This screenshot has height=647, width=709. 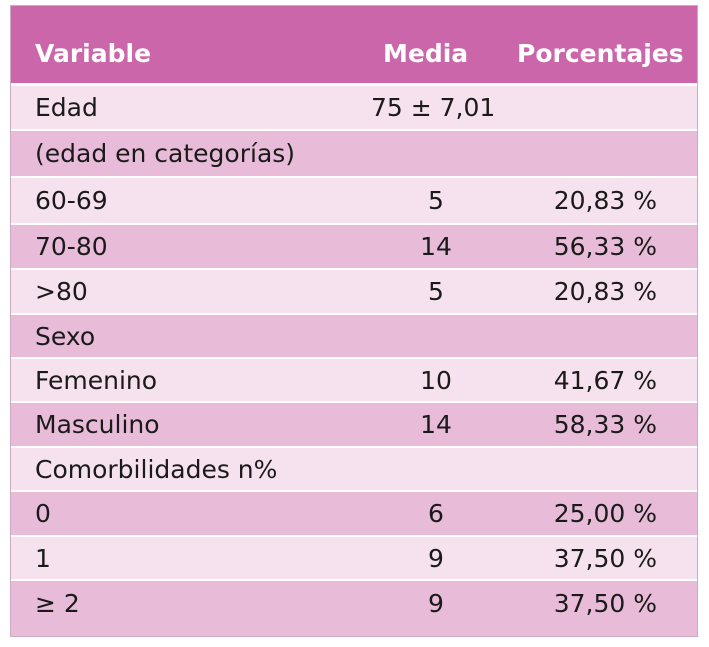 I want to click on table-header: Variable Media Porcentajes, so click(x=354, y=46).